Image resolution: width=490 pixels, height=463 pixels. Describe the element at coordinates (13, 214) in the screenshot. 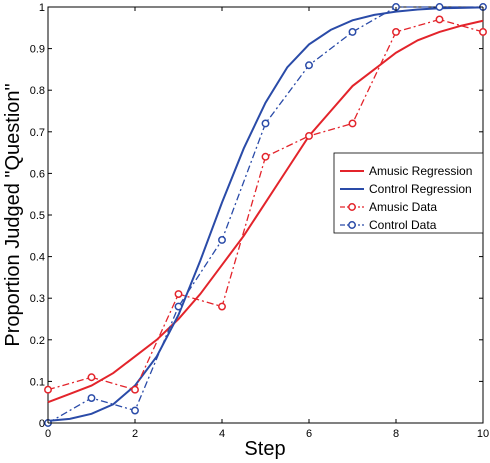

I see `y-axis-label: Proportion Judged "Question"` at that location.